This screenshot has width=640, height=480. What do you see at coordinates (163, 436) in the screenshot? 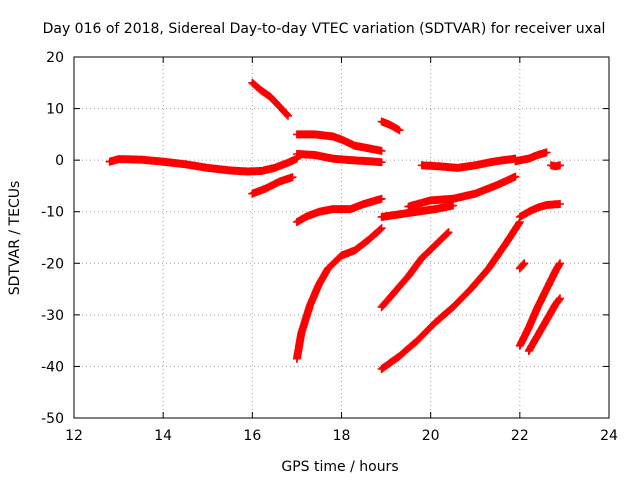
I see `x-tick-label: 14` at bounding box center [163, 436].